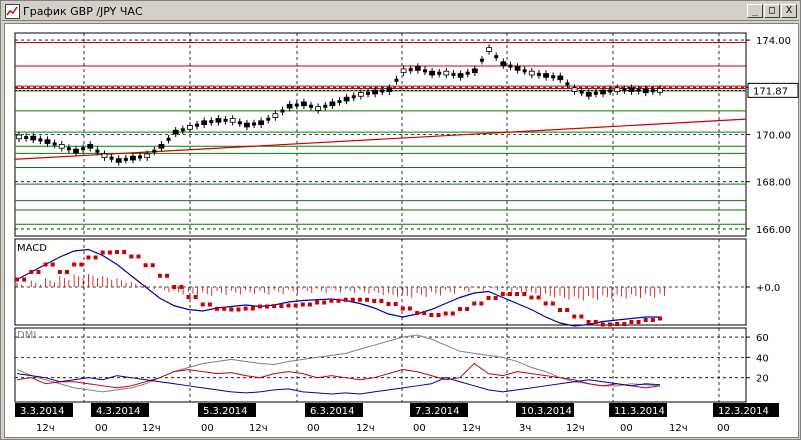  I want to click on hour-label: 3ч, so click(525, 428).